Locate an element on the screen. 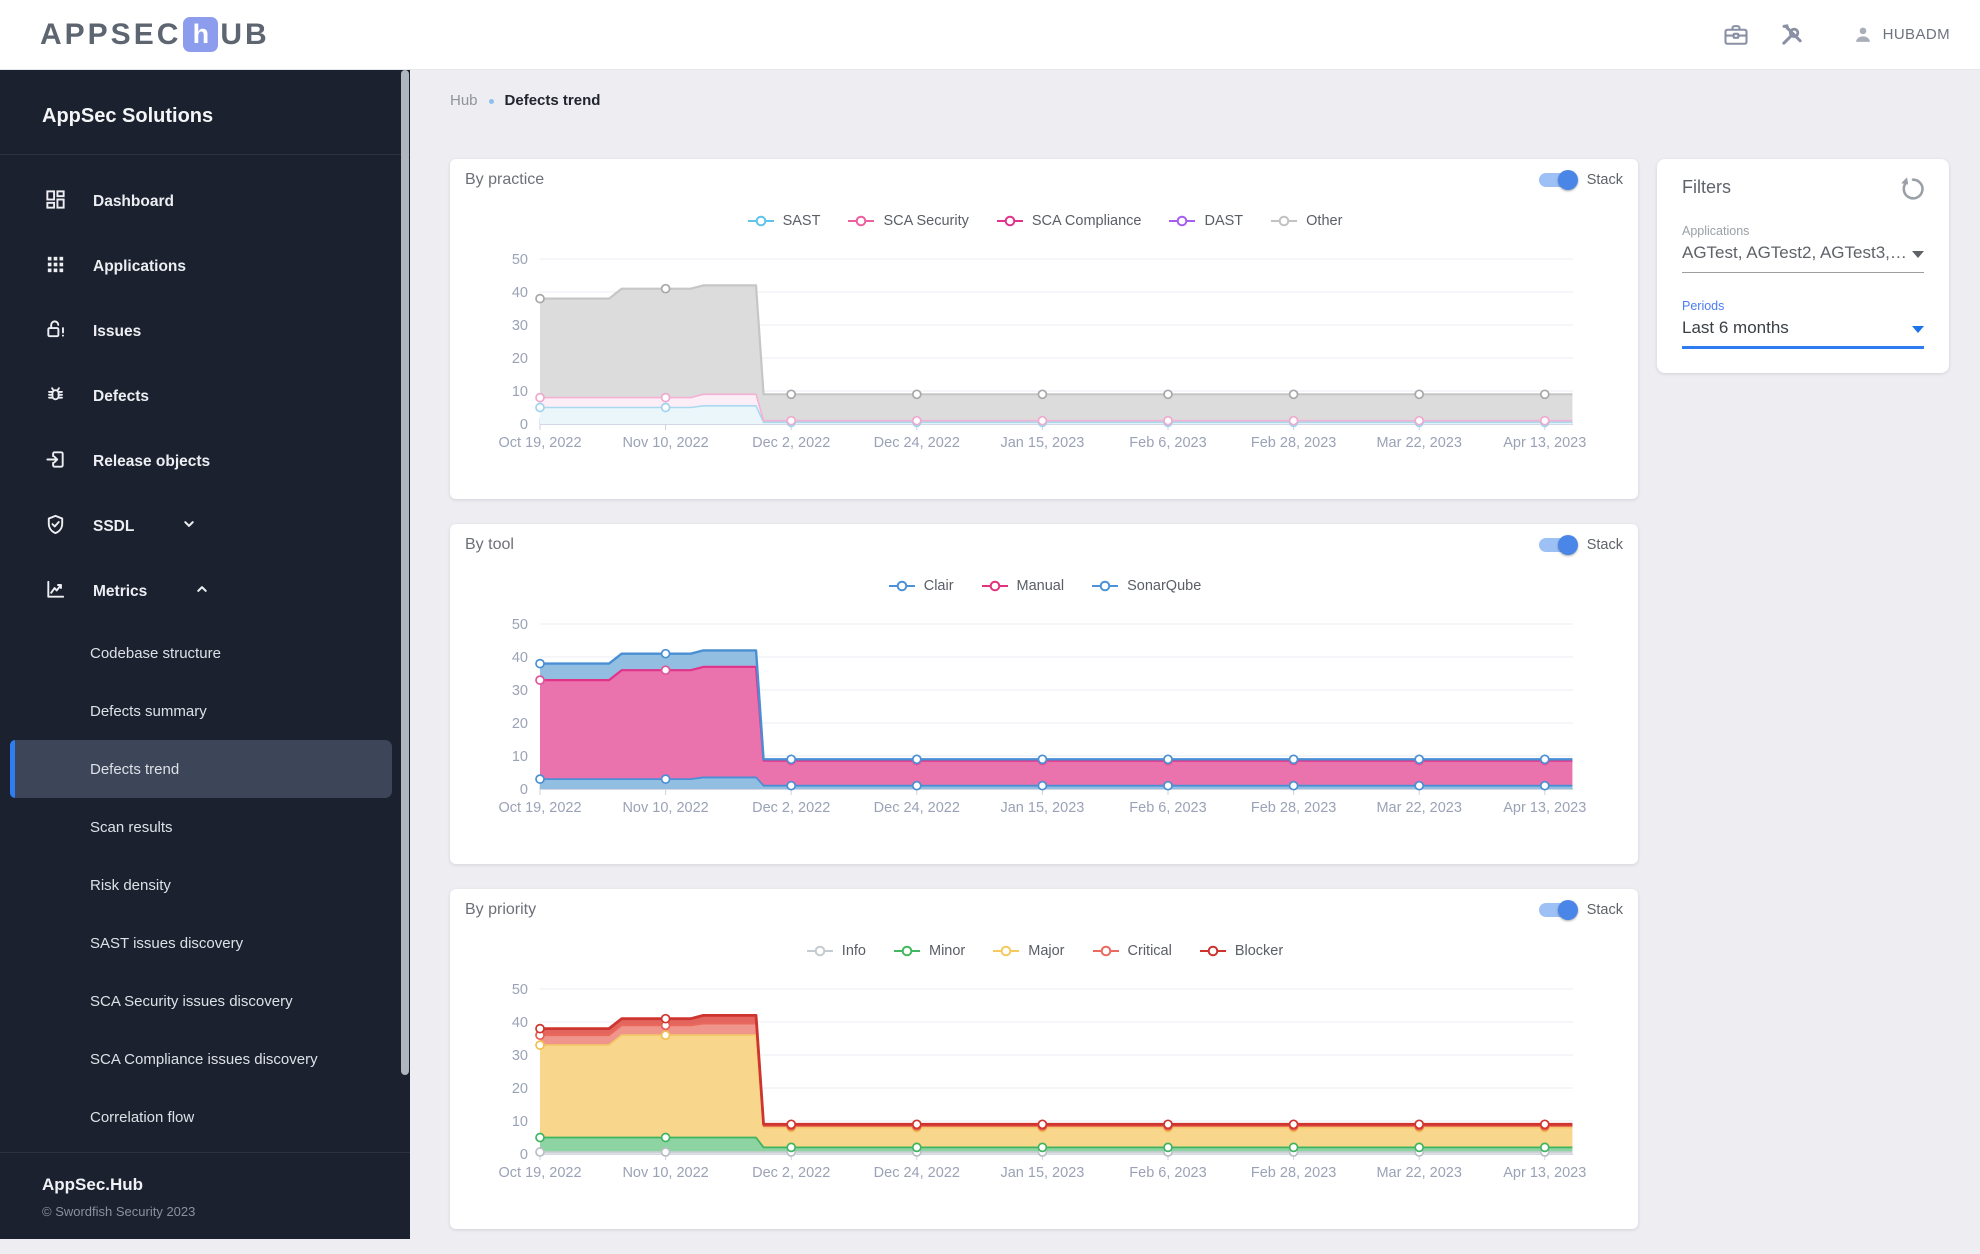 This screenshot has width=1980, height=1254. username-label: HUBADM is located at coordinates (1916, 34).